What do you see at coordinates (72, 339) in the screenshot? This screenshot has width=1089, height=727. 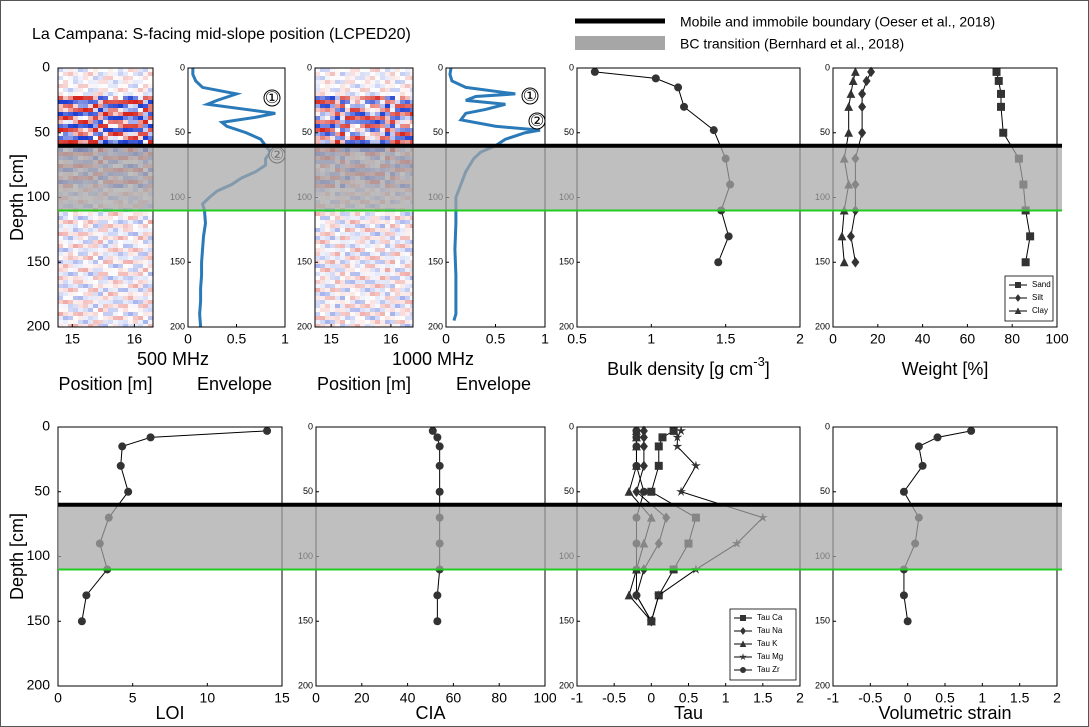 I see `x-tick-label: 15` at bounding box center [72, 339].